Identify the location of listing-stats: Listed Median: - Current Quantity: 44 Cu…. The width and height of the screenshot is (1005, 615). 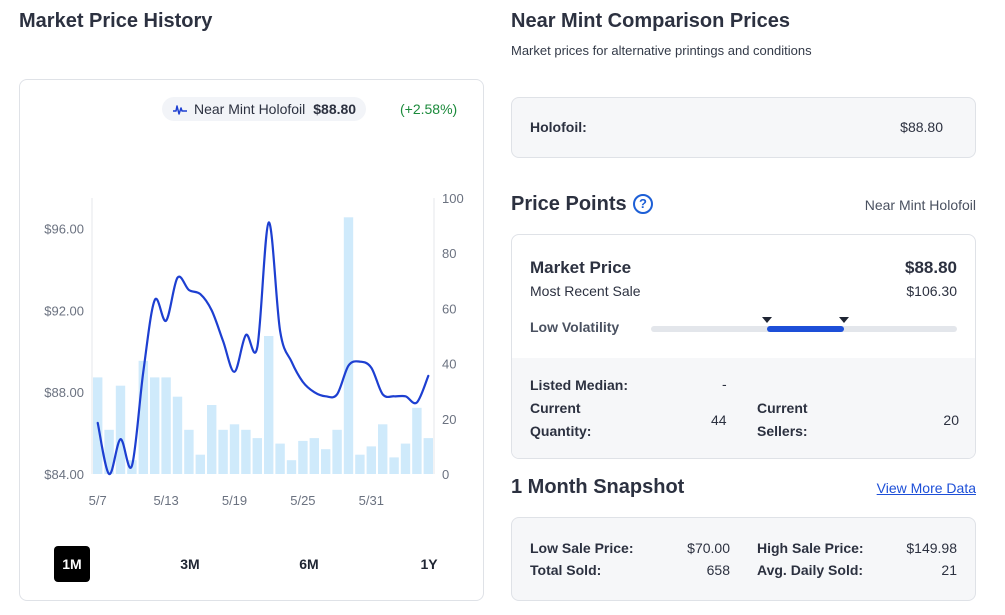
(743, 408).